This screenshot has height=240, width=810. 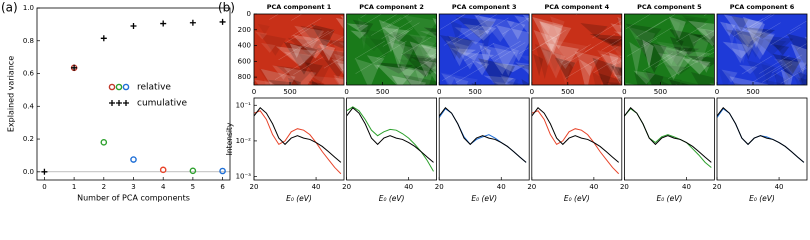 I want to click on y-tick-label: 1.0, so click(x=28, y=8).